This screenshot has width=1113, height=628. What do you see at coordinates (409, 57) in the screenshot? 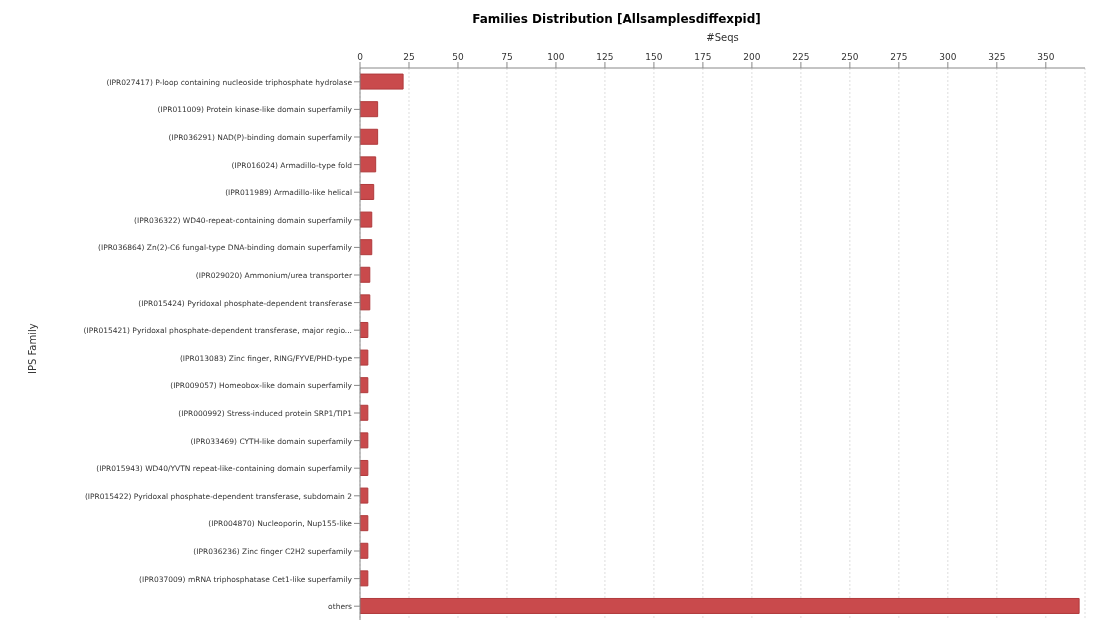
I see `x-tick-label: 25` at bounding box center [409, 57].